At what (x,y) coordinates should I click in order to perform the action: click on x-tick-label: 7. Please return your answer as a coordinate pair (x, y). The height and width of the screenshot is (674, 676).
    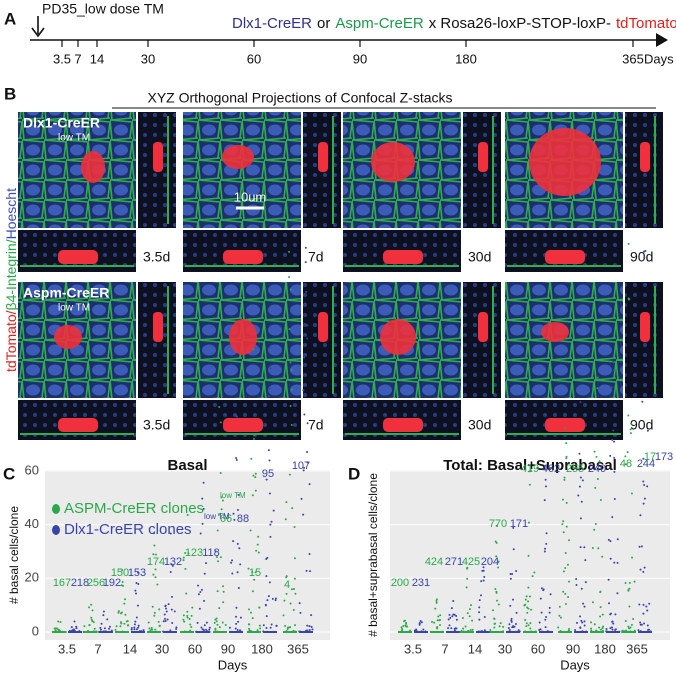
    Looking at the image, I should click on (97, 648).